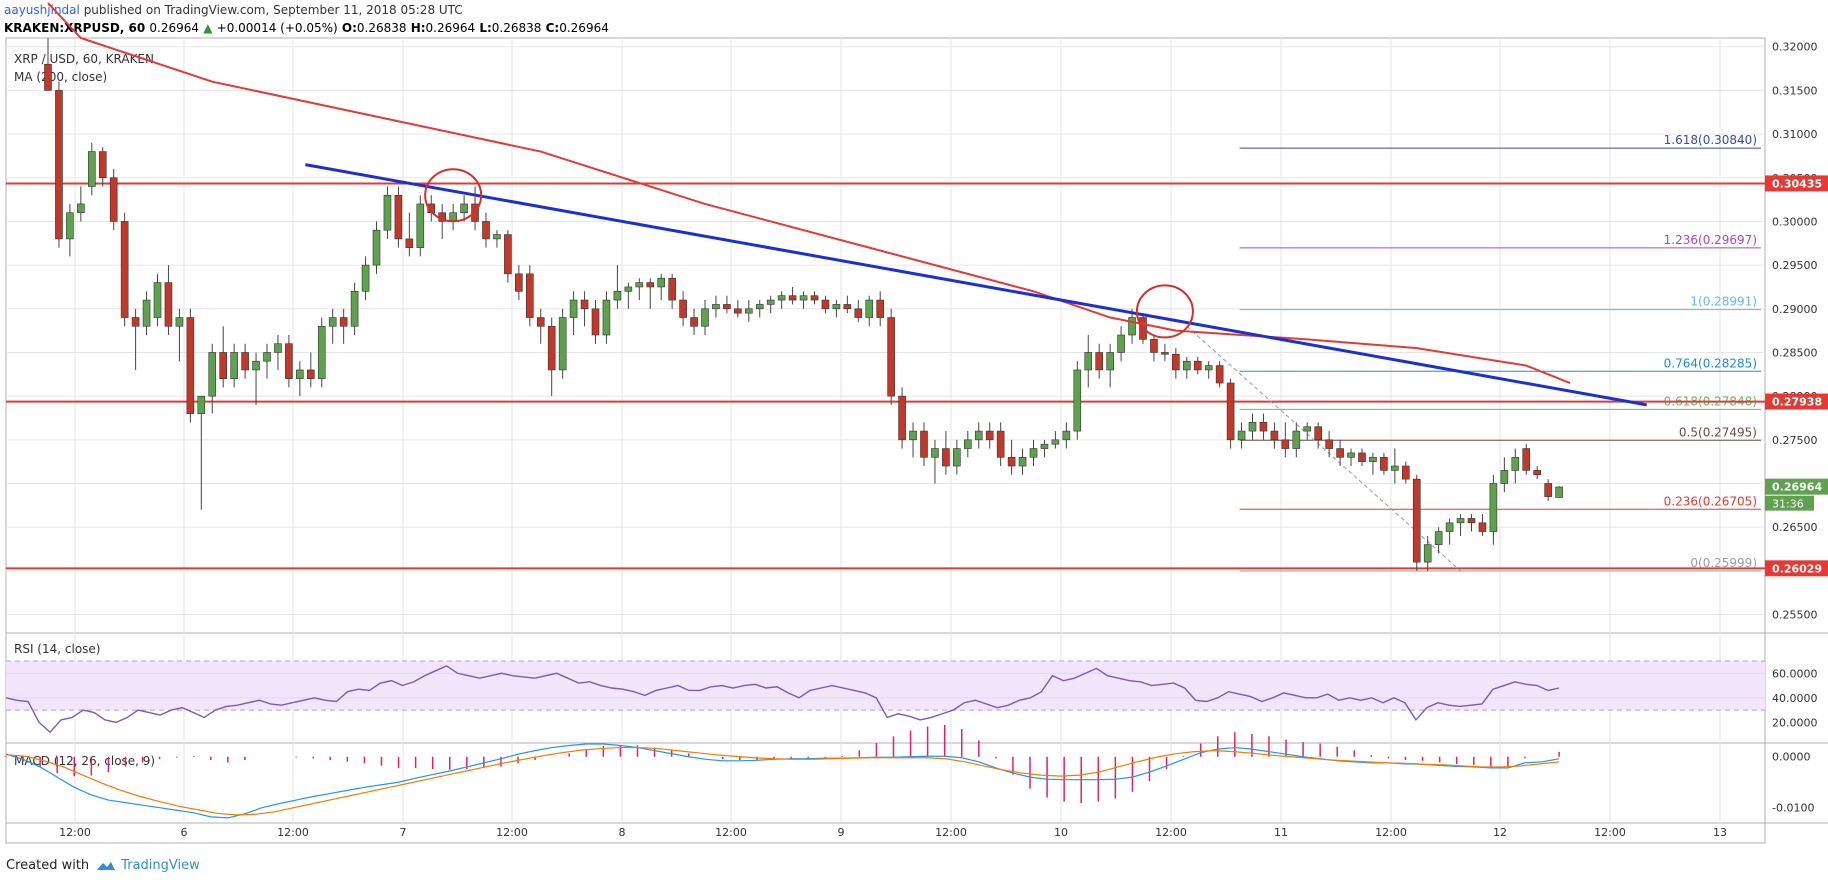 The width and height of the screenshot is (1828, 885). Describe the element at coordinates (1795, 265) in the screenshot. I see `y-tick-label: 0.29500` at that location.